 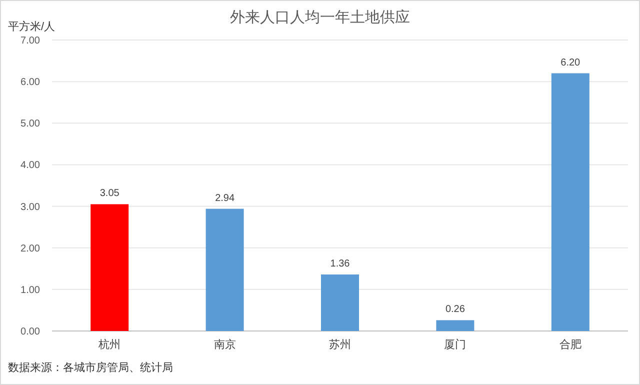 What do you see at coordinates (455, 310) in the screenshot?
I see `data-label: 0.26` at bounding box center [455, 310].